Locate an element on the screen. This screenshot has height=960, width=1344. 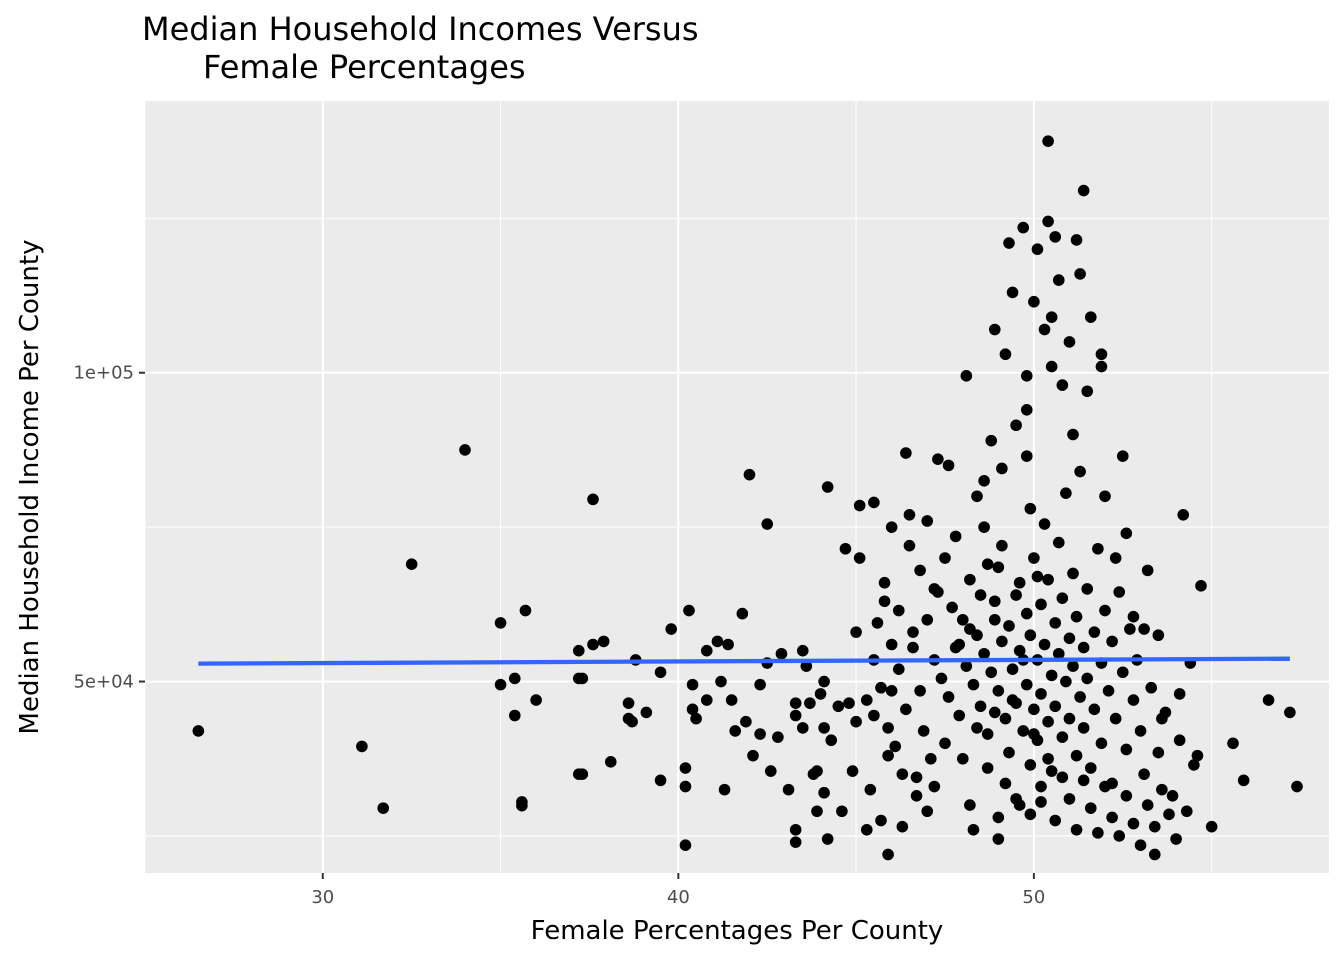
y-axis-title: Median Household Income Per County is located at coordinates (30, 487).